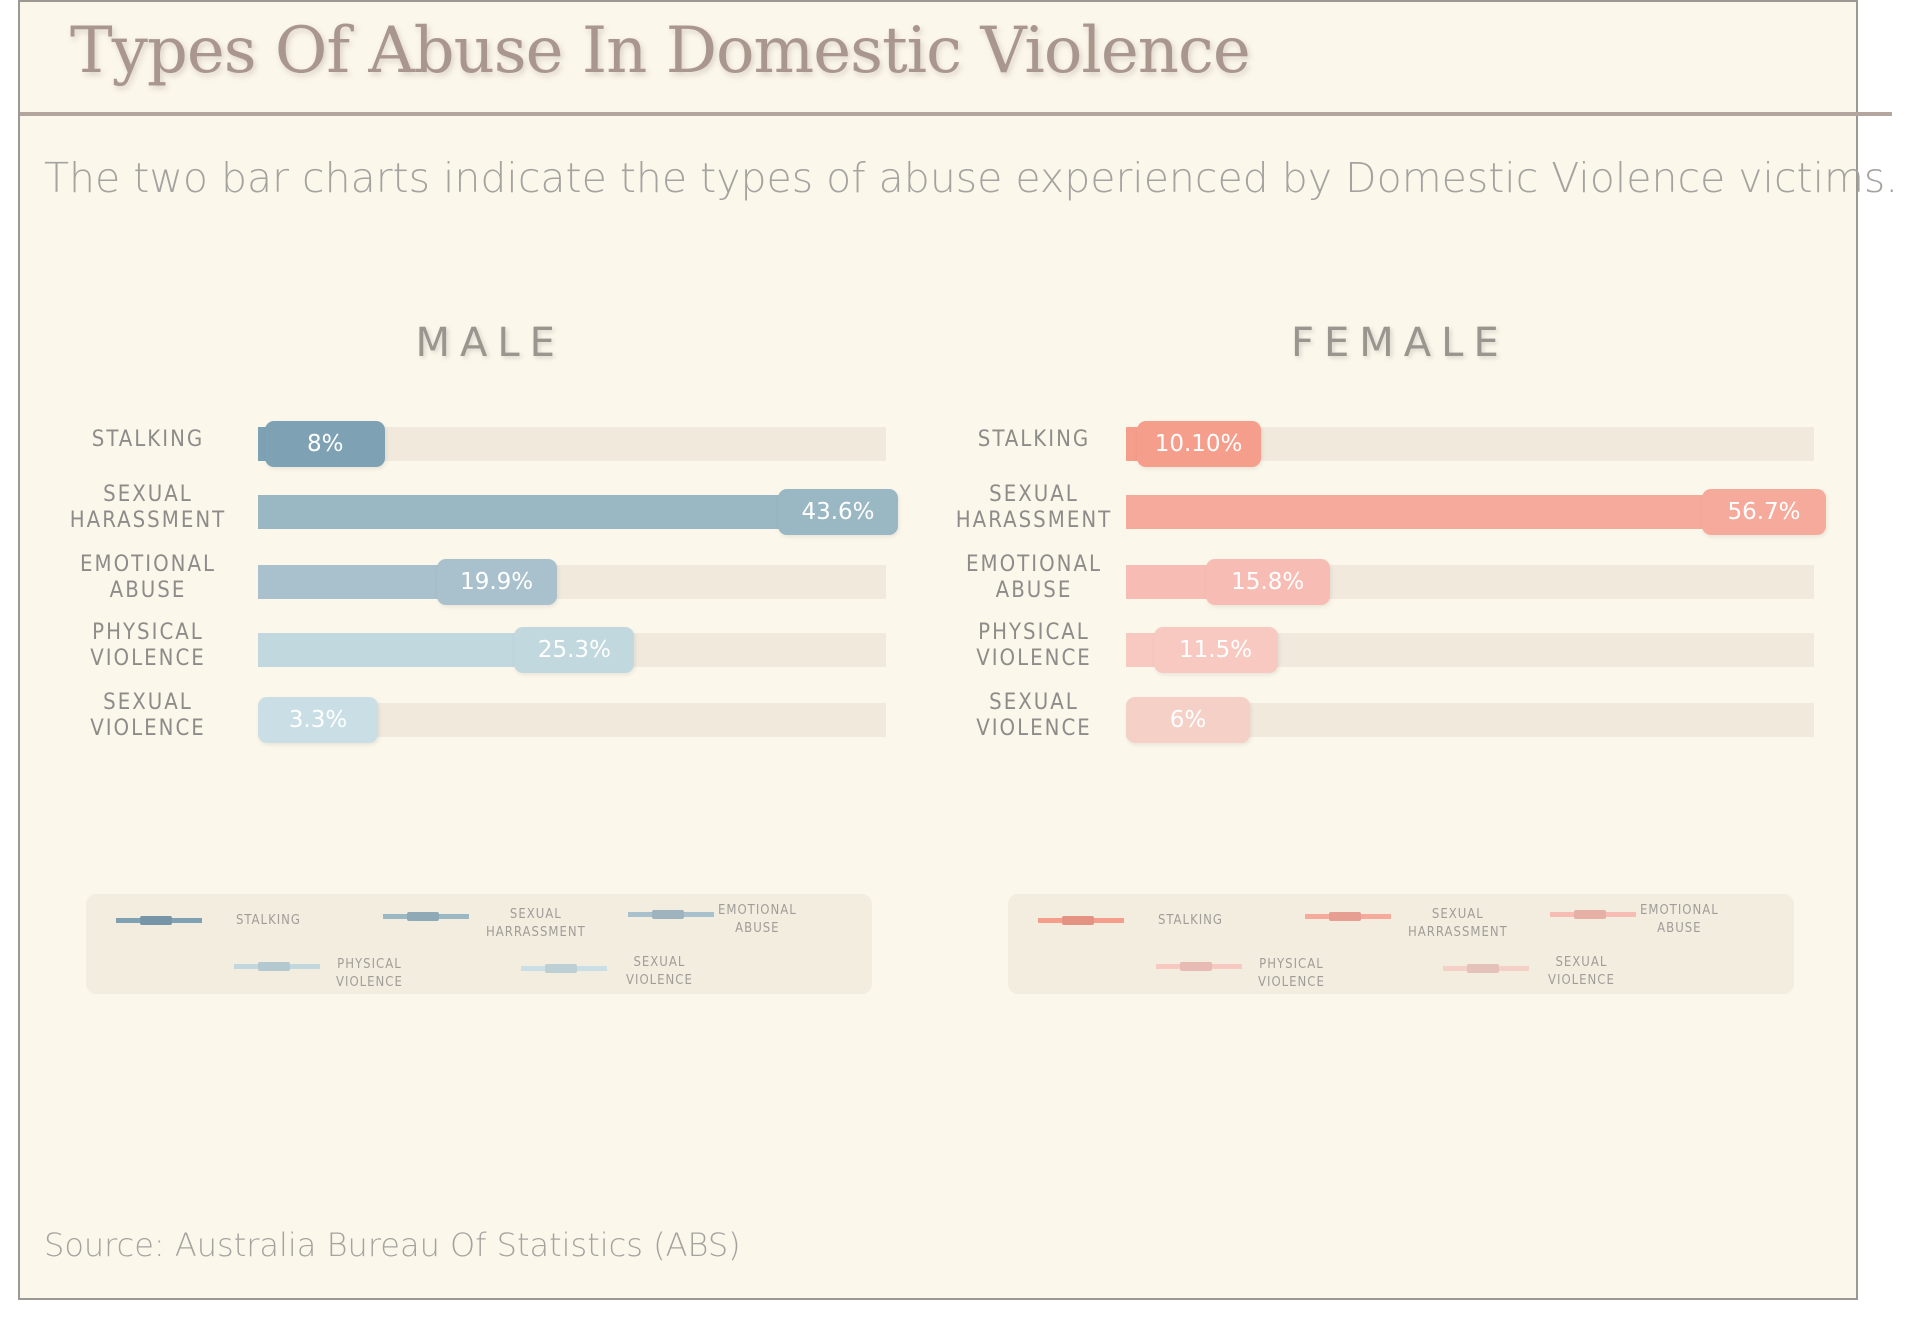 This screenshot has width=1920, height=1327. I want to click on chart-title: MALE, so click(490, 343).